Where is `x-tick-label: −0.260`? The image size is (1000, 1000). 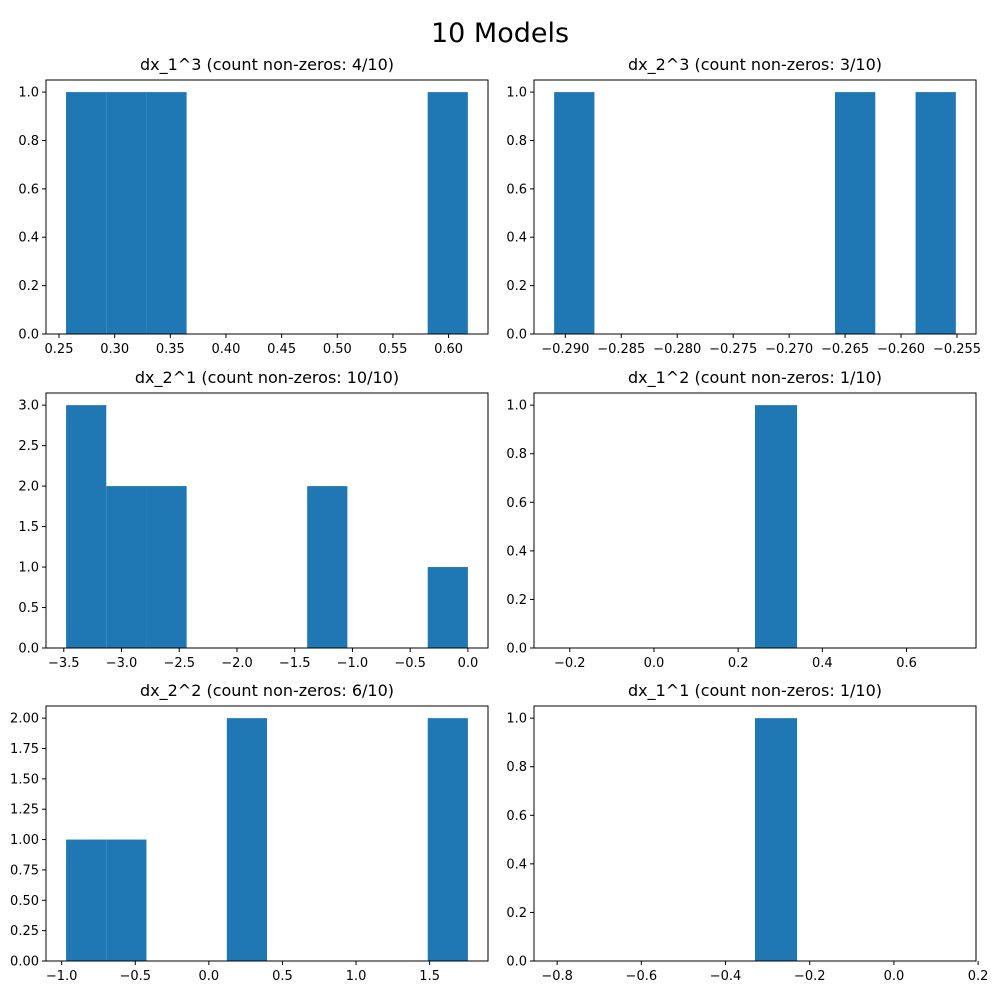 x-tick-label: −0.260 is located at coordinates (901, 349).